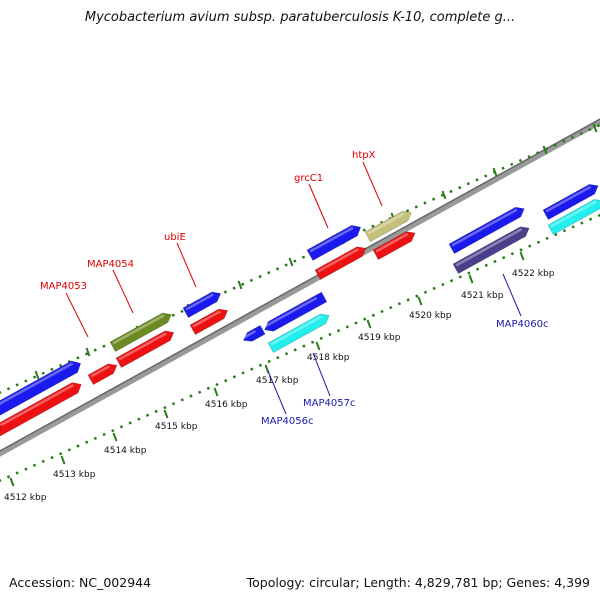 This screenshot has height=600, width=600. Describe the element at coordinates (175, 237) in the screenshot. I see `gene-label: ubiE` at that location.